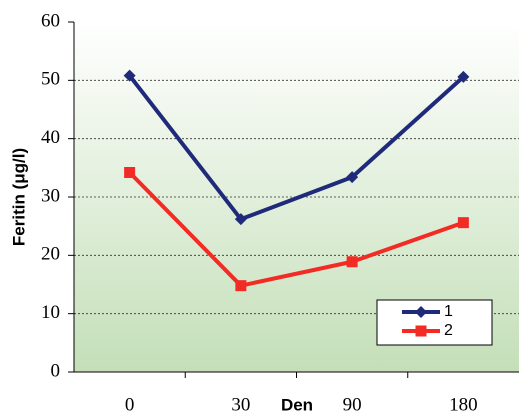  I want to click on legend-label: 2, so click(448, 330).